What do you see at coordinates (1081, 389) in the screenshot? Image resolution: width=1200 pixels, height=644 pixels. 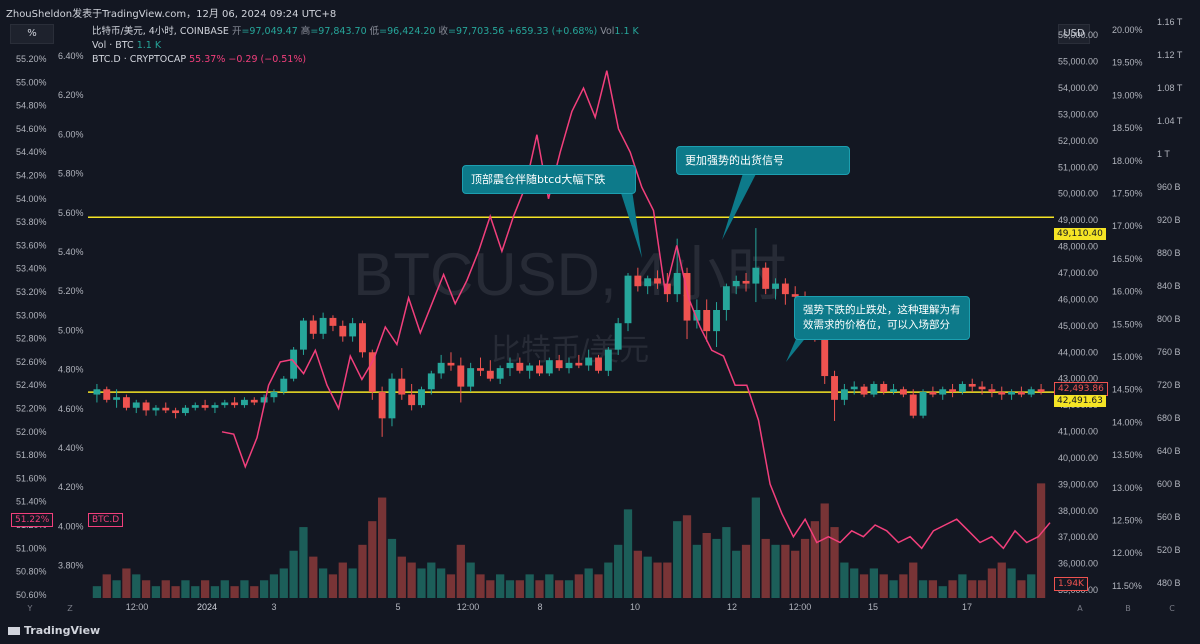 I see `current-price-tag: 42,493.86` at bounding box center [1081, 389].